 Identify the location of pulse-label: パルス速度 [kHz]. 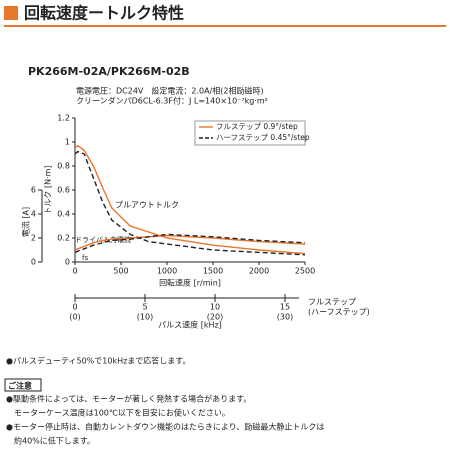
(190, 325).